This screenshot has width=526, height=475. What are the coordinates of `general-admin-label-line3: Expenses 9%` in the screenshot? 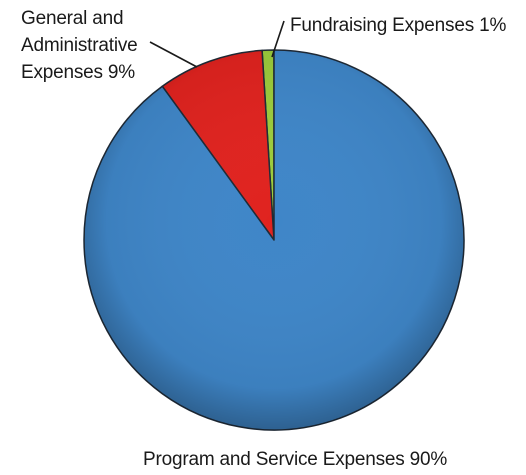 It's located at (78, 72).